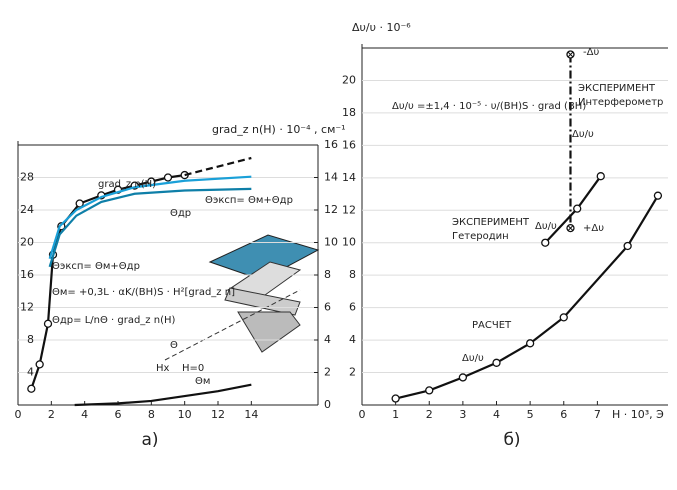 This screenshot has width=677, height=490. What do you see at coordinates (511, 440) in the screenshot?
I see `caption: б)` at bounding box center [511, 440].